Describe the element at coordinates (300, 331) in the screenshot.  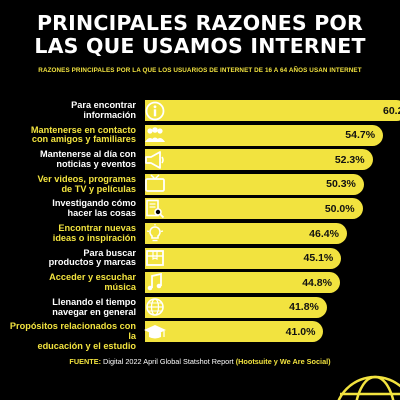
I see `value-label: 41.0%` at that location.